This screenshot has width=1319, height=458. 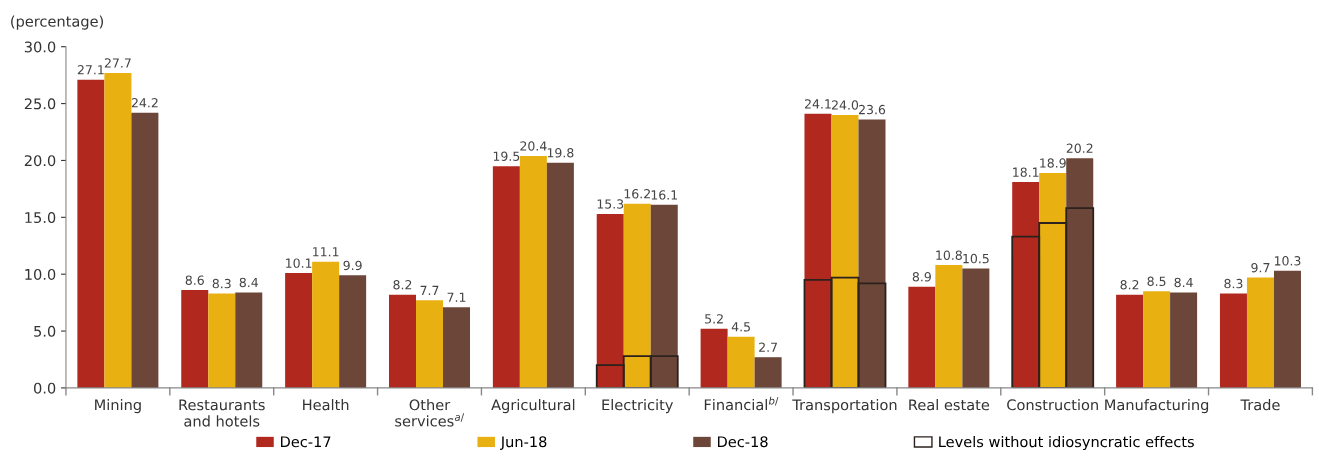 I want to click on data-label: 2.7, so click(x=768, y=347).